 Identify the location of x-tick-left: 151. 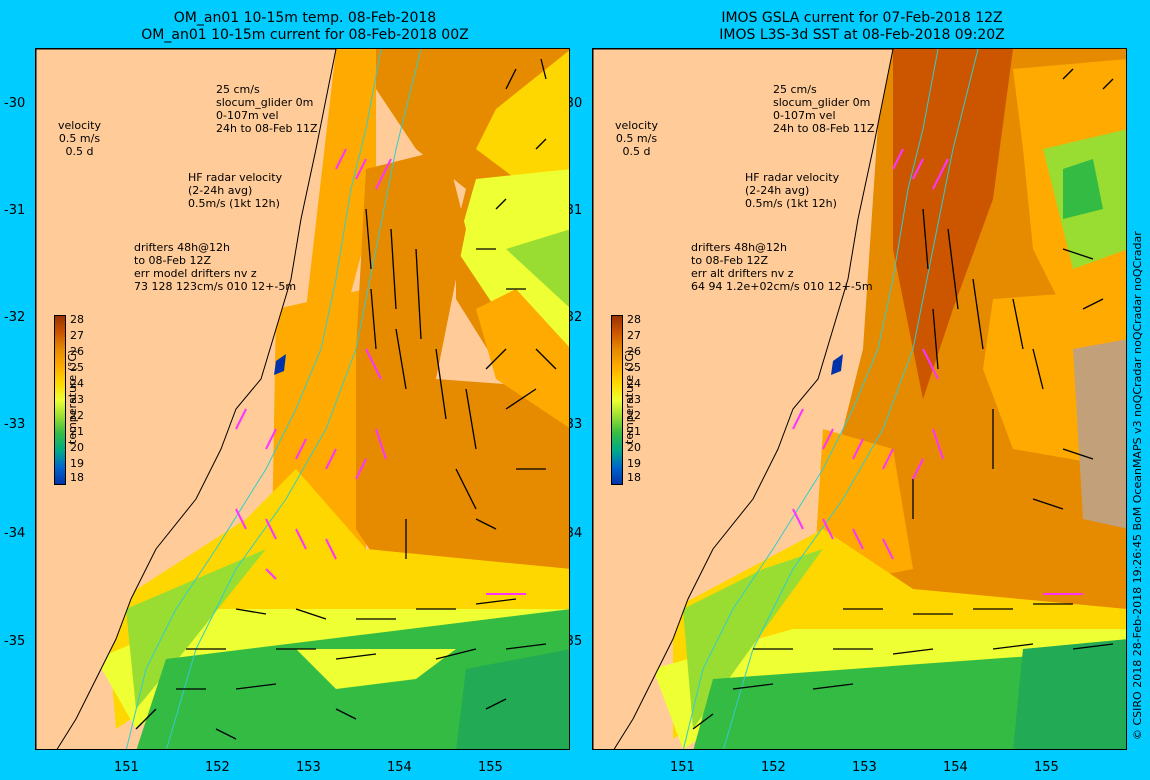
(126, 767).